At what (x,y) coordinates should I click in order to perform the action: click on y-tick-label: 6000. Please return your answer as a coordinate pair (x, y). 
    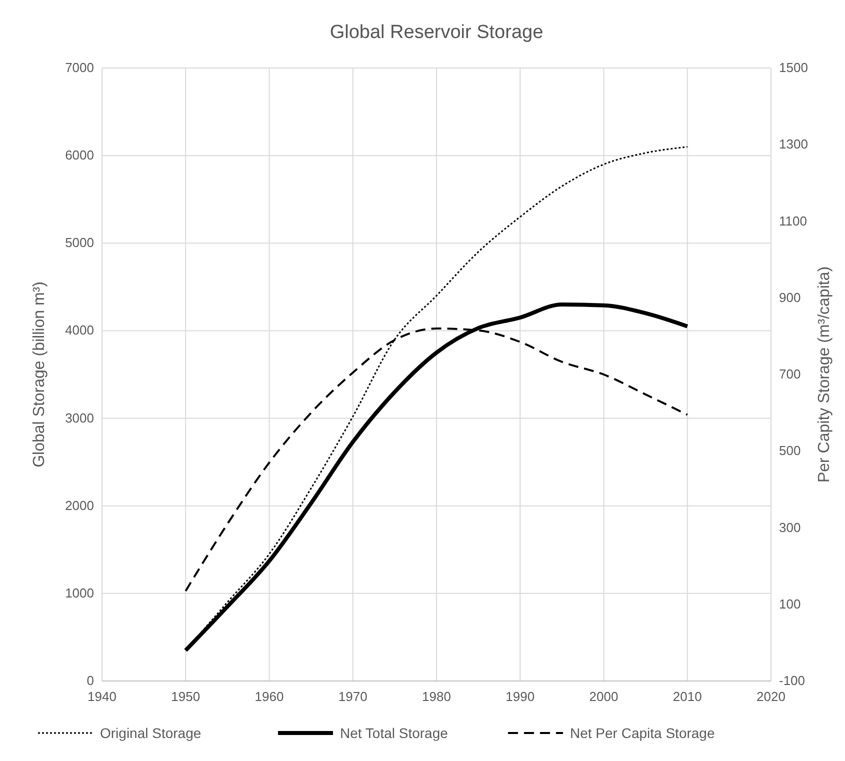
    Looking at the image, I should click on (79, 155).